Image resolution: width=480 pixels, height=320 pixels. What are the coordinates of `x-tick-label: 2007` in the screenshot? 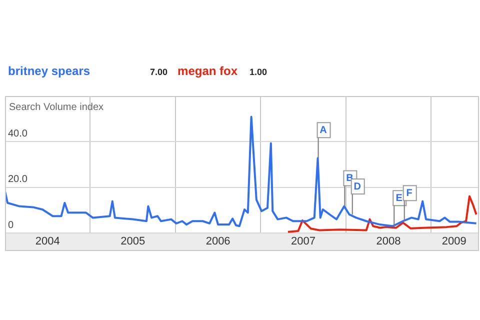 It's located at (303, 242).